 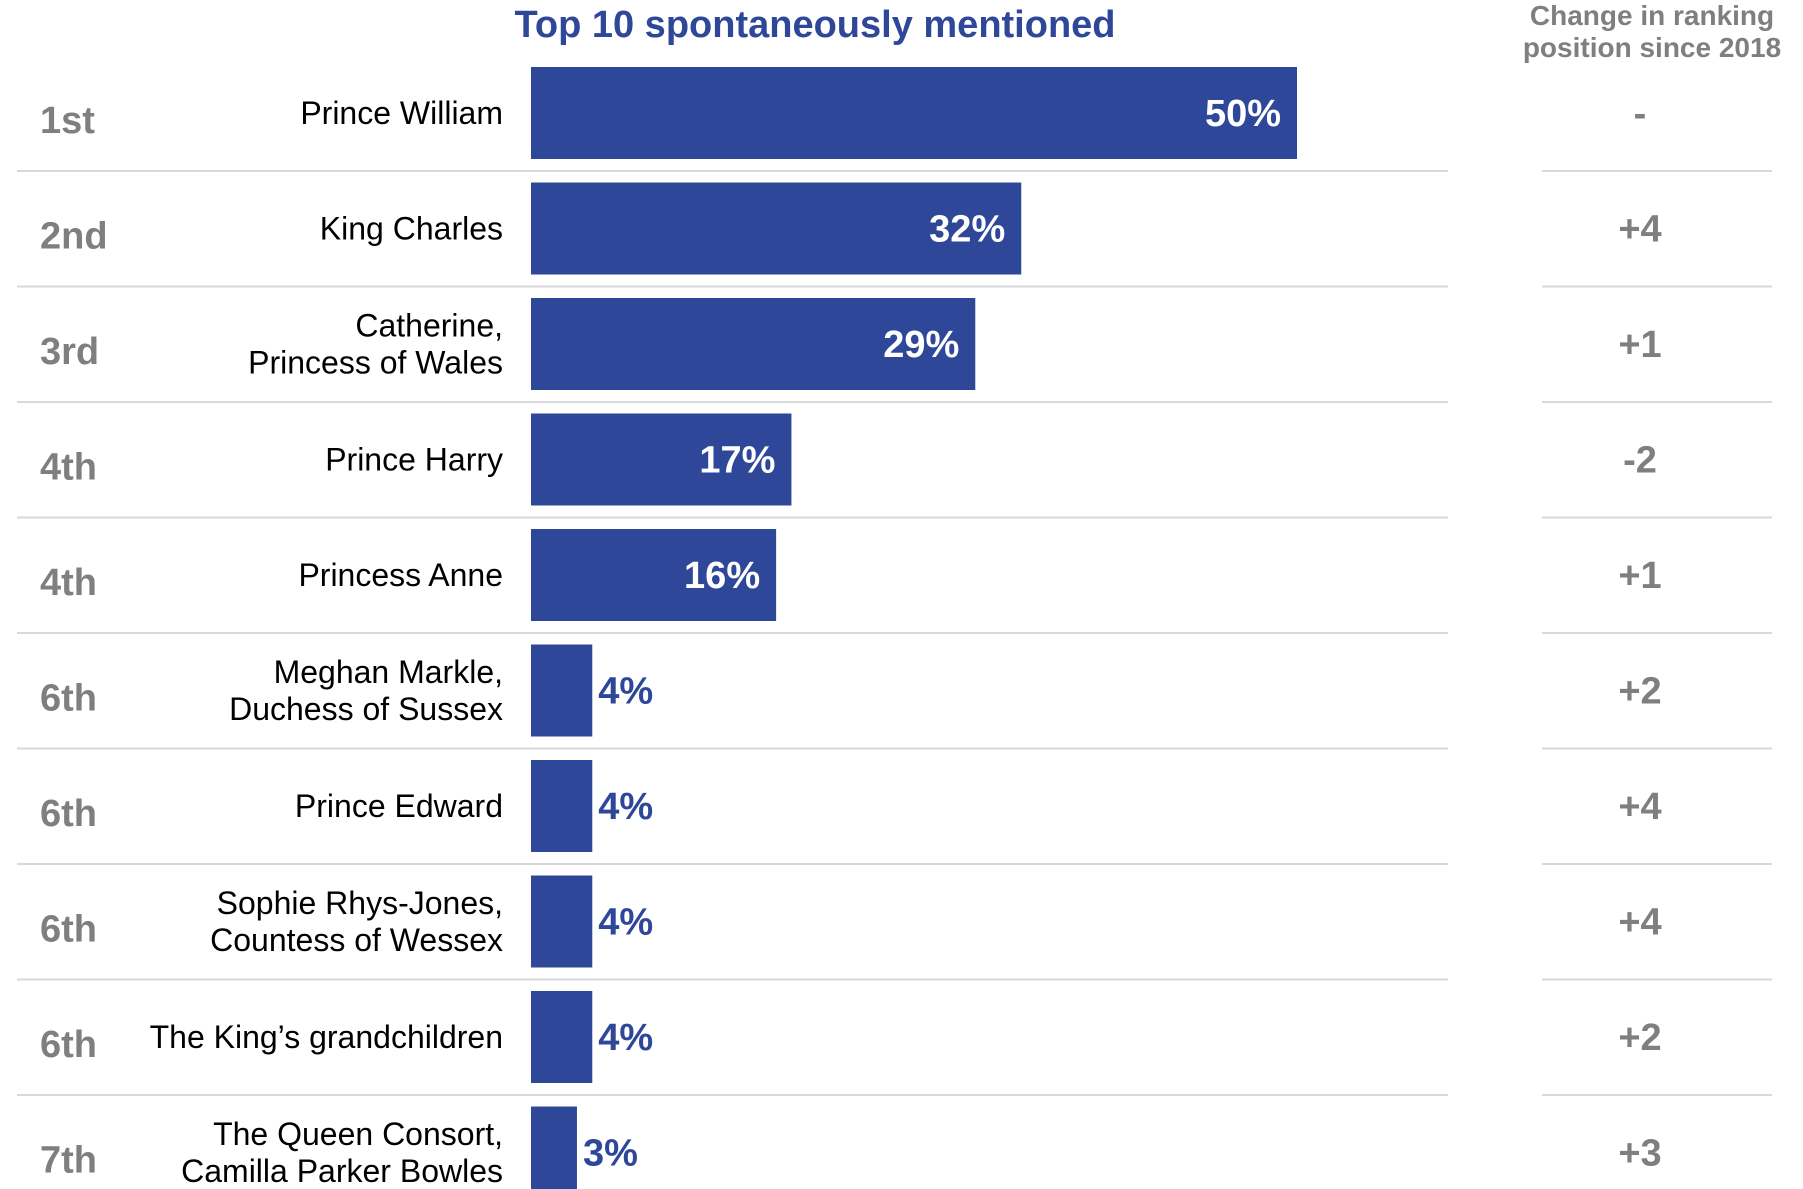 What do you see at coordinates (401, 113) in the screenshot?
I see `member-name-line-1: Prince William` at bounding box center [401, 113].